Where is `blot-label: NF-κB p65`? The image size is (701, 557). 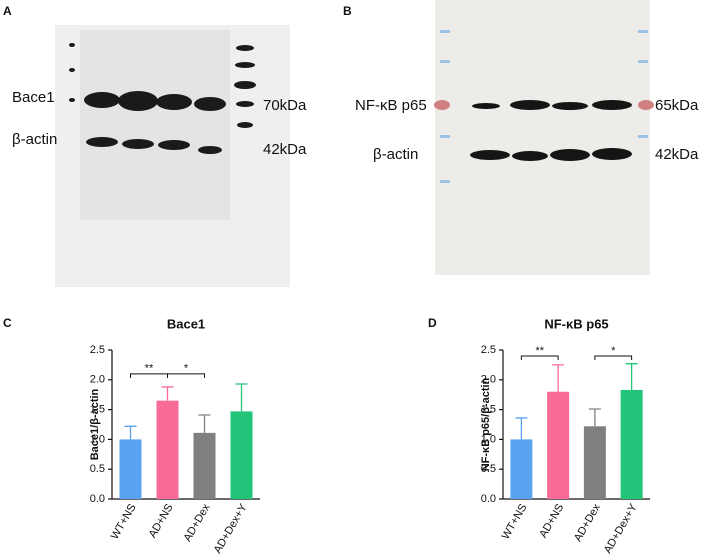 blot-label: NF-κB p65 is located at coordinates (391, 105).